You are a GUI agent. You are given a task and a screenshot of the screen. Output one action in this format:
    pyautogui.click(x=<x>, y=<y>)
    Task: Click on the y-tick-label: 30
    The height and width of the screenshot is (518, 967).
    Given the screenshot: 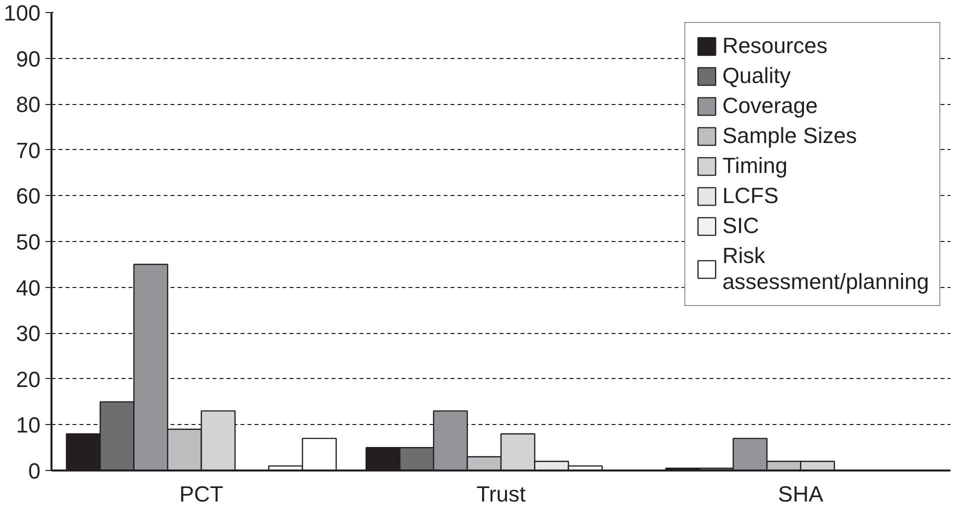 What is the action you would take?
    pyautogui.click(x=28, y=333)
    